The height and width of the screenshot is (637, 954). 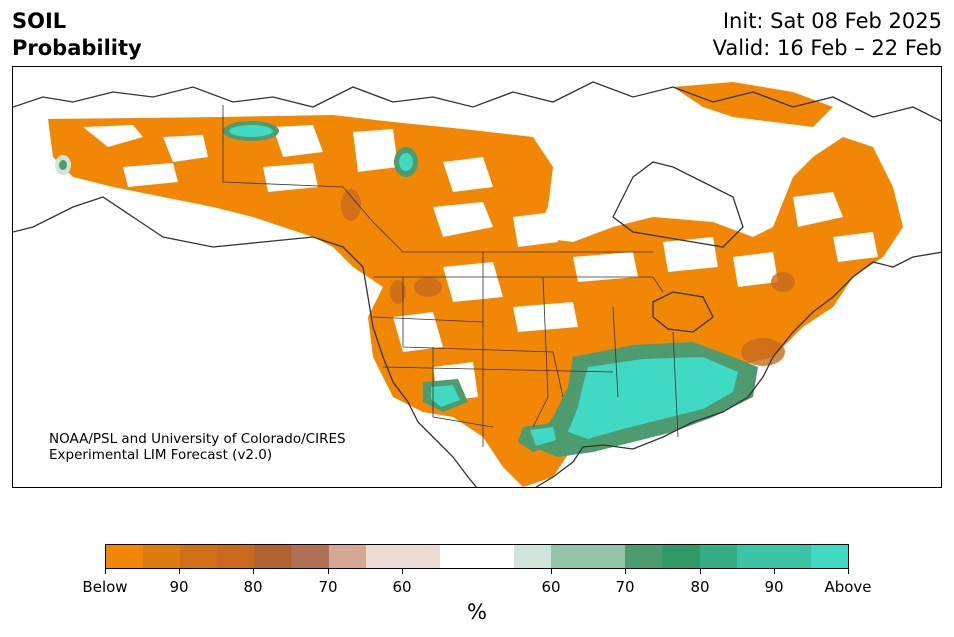 I want to click on colorbar, so click(x=477, y=556).